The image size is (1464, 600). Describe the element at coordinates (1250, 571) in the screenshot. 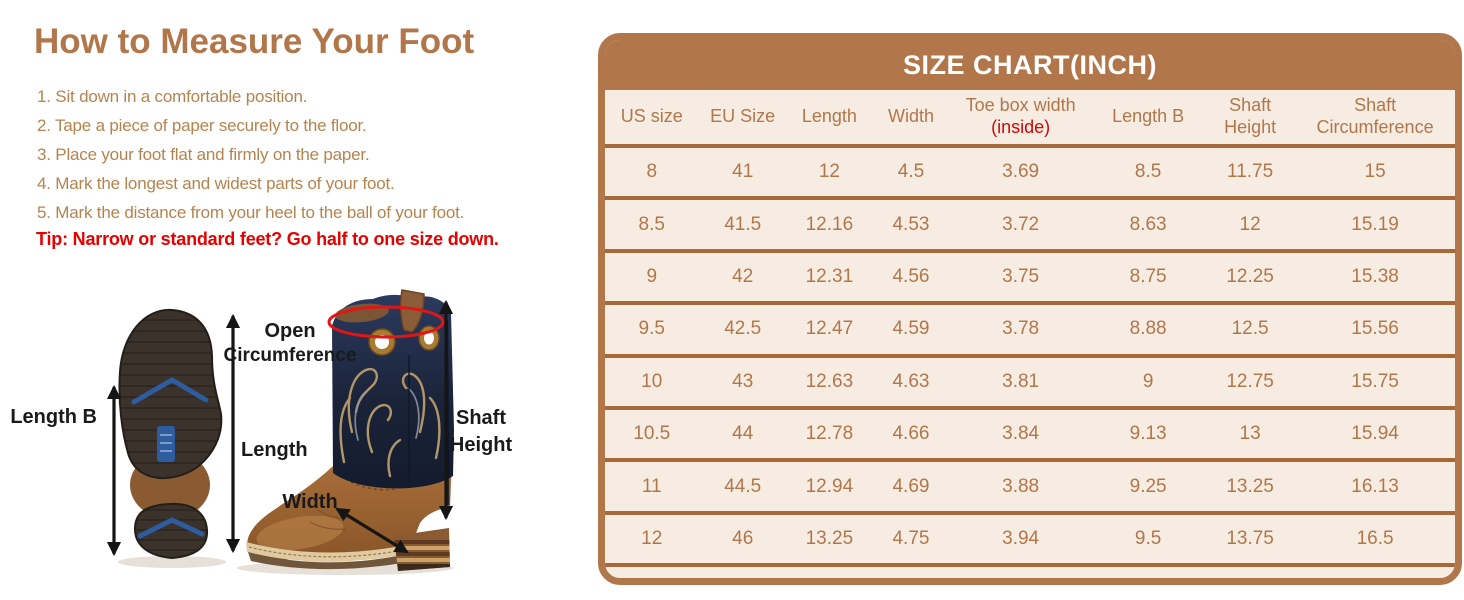

I see `size-cell: 14.25` at that location.